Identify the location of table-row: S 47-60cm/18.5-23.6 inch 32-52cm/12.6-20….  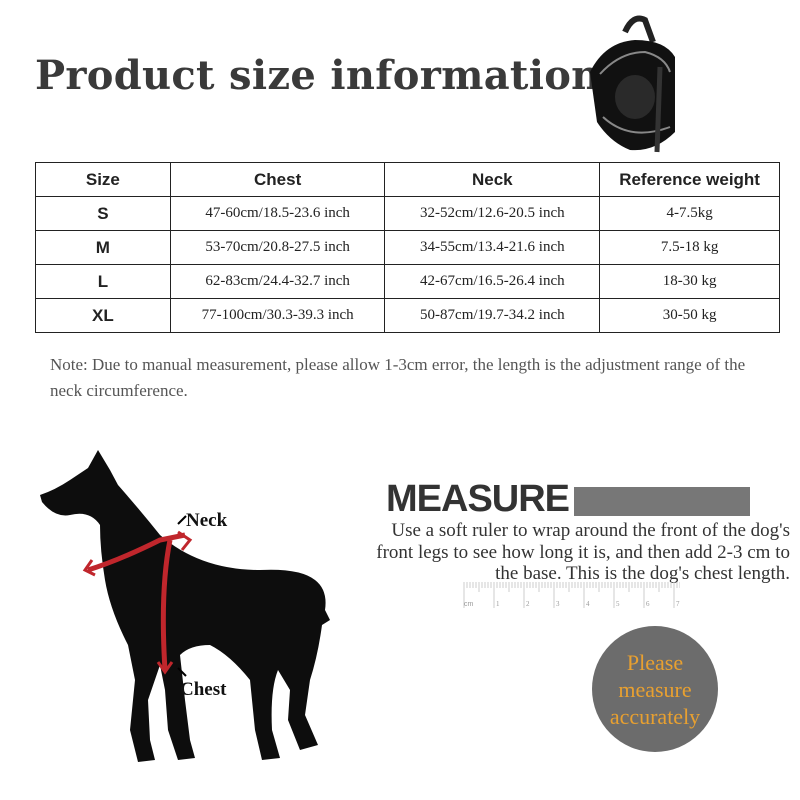
(407, 213).